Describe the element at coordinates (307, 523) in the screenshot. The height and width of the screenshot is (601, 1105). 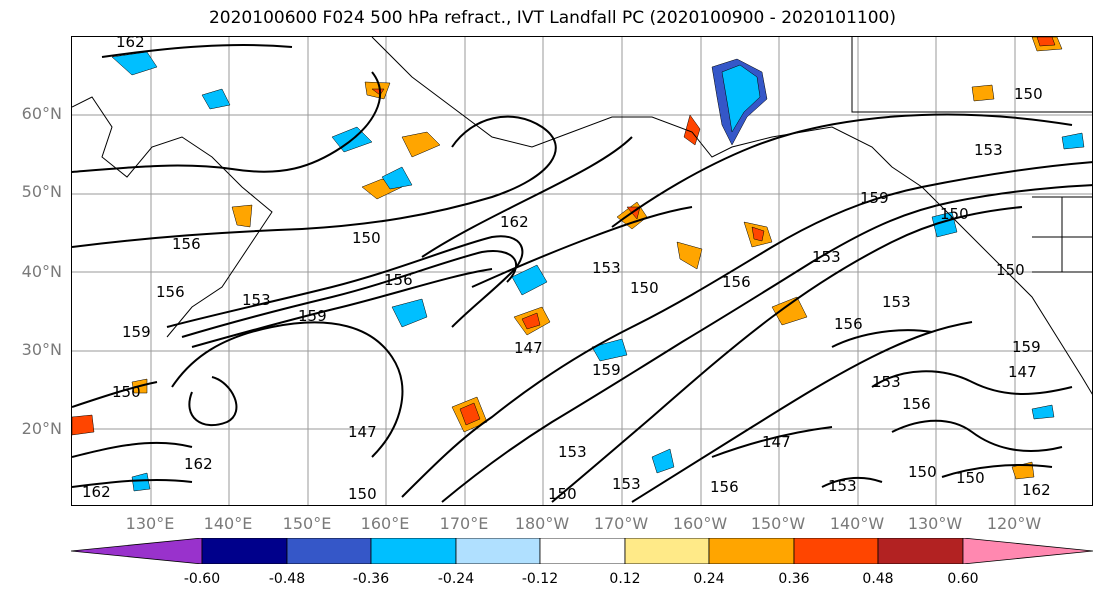
I see `lon-label-150e: 150°E` at that location.